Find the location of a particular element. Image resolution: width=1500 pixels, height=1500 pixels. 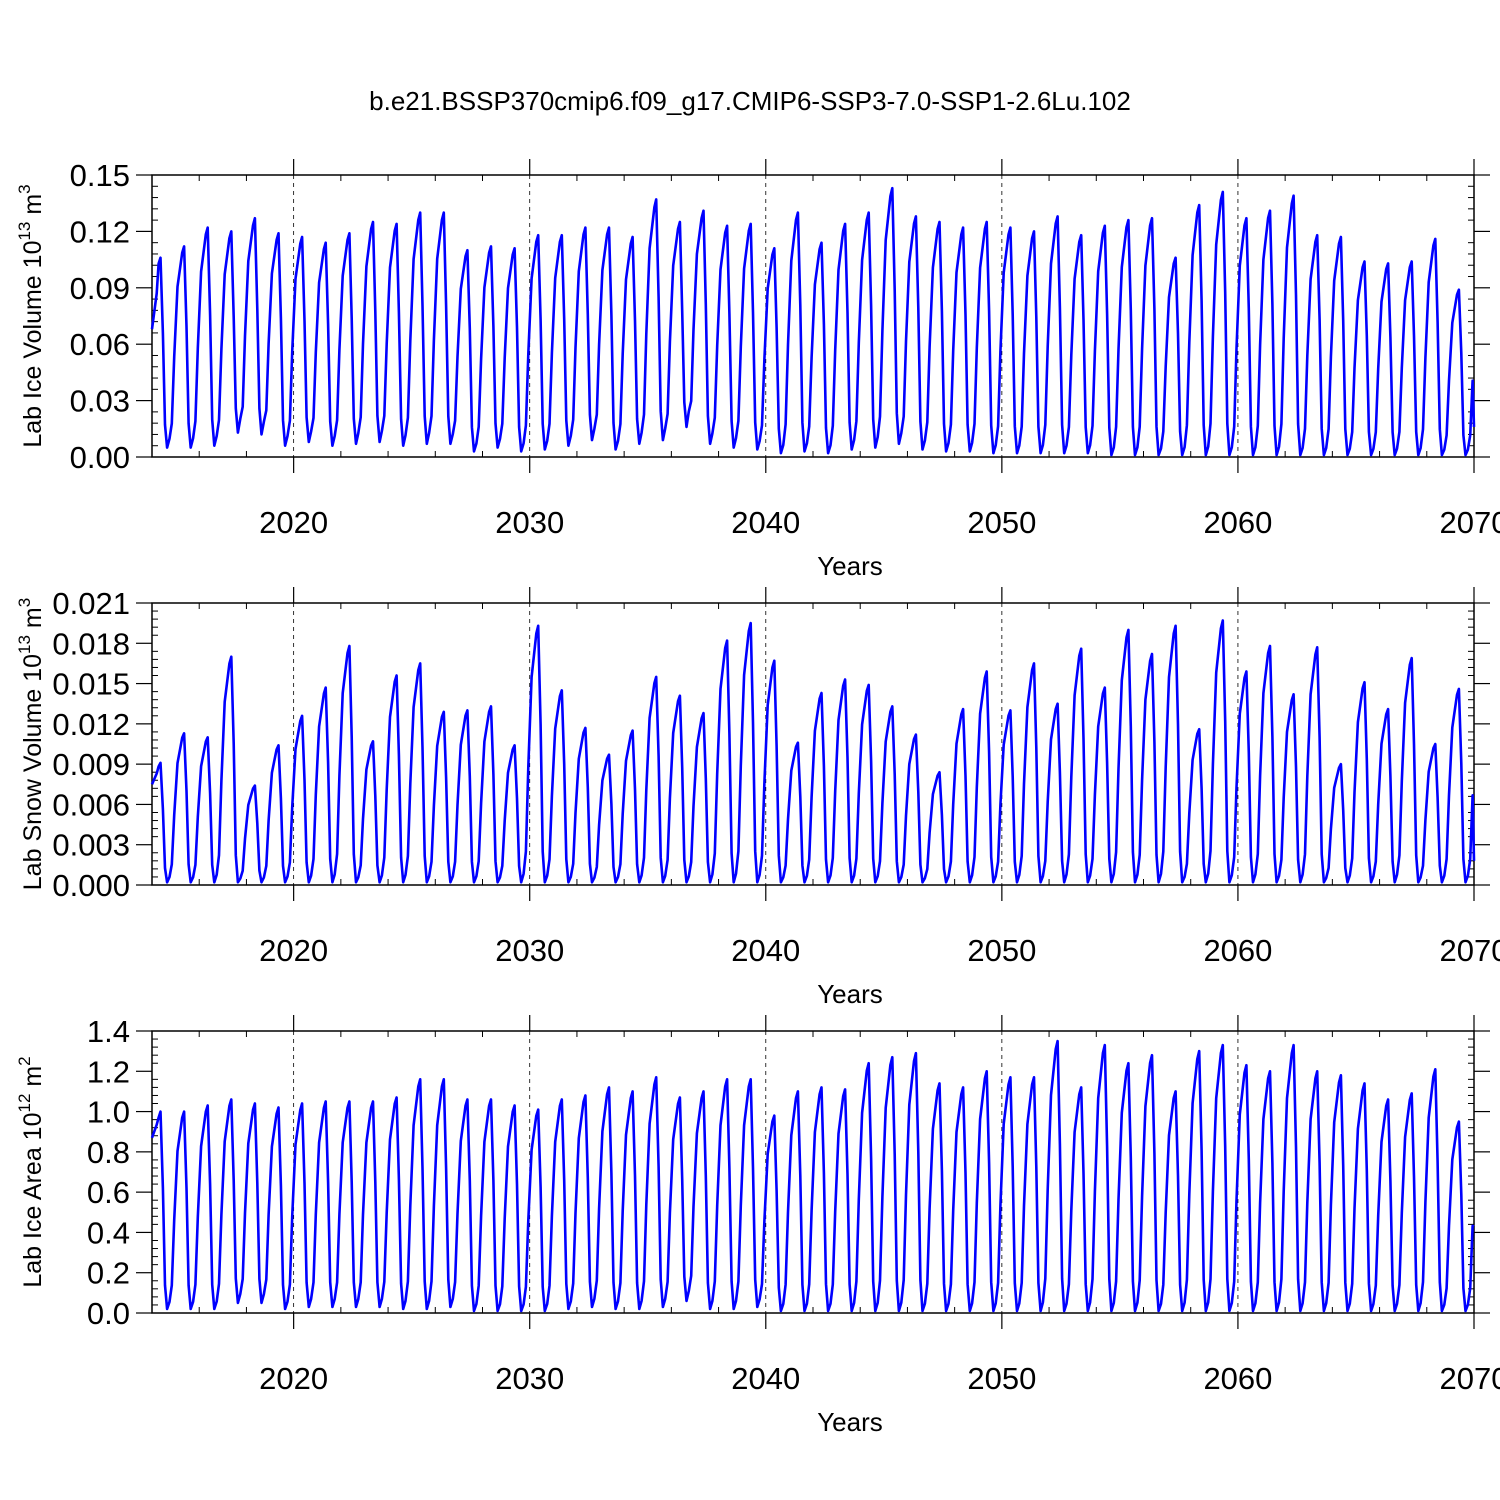

y-axis-label-text: Lab Snow Volume 10 is located at coordinates (33, 772).